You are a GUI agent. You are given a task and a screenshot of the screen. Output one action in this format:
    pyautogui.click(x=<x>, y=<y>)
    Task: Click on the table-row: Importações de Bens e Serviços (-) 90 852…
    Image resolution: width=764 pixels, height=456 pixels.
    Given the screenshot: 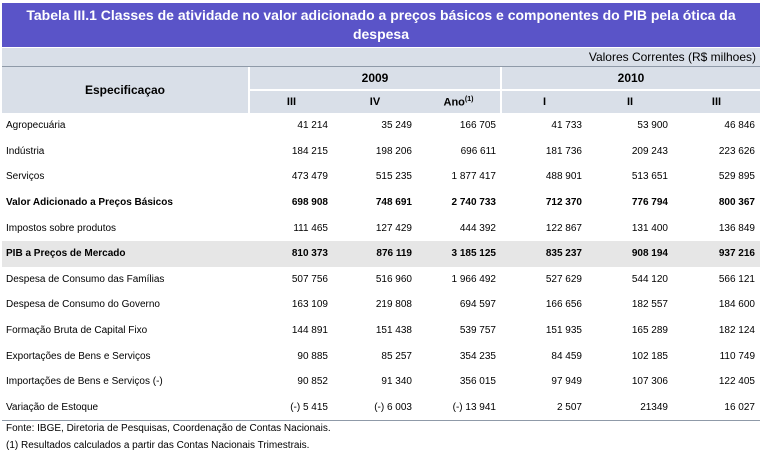 What is the action you would take?
    pyautogui.click(x=381, y=382)
    